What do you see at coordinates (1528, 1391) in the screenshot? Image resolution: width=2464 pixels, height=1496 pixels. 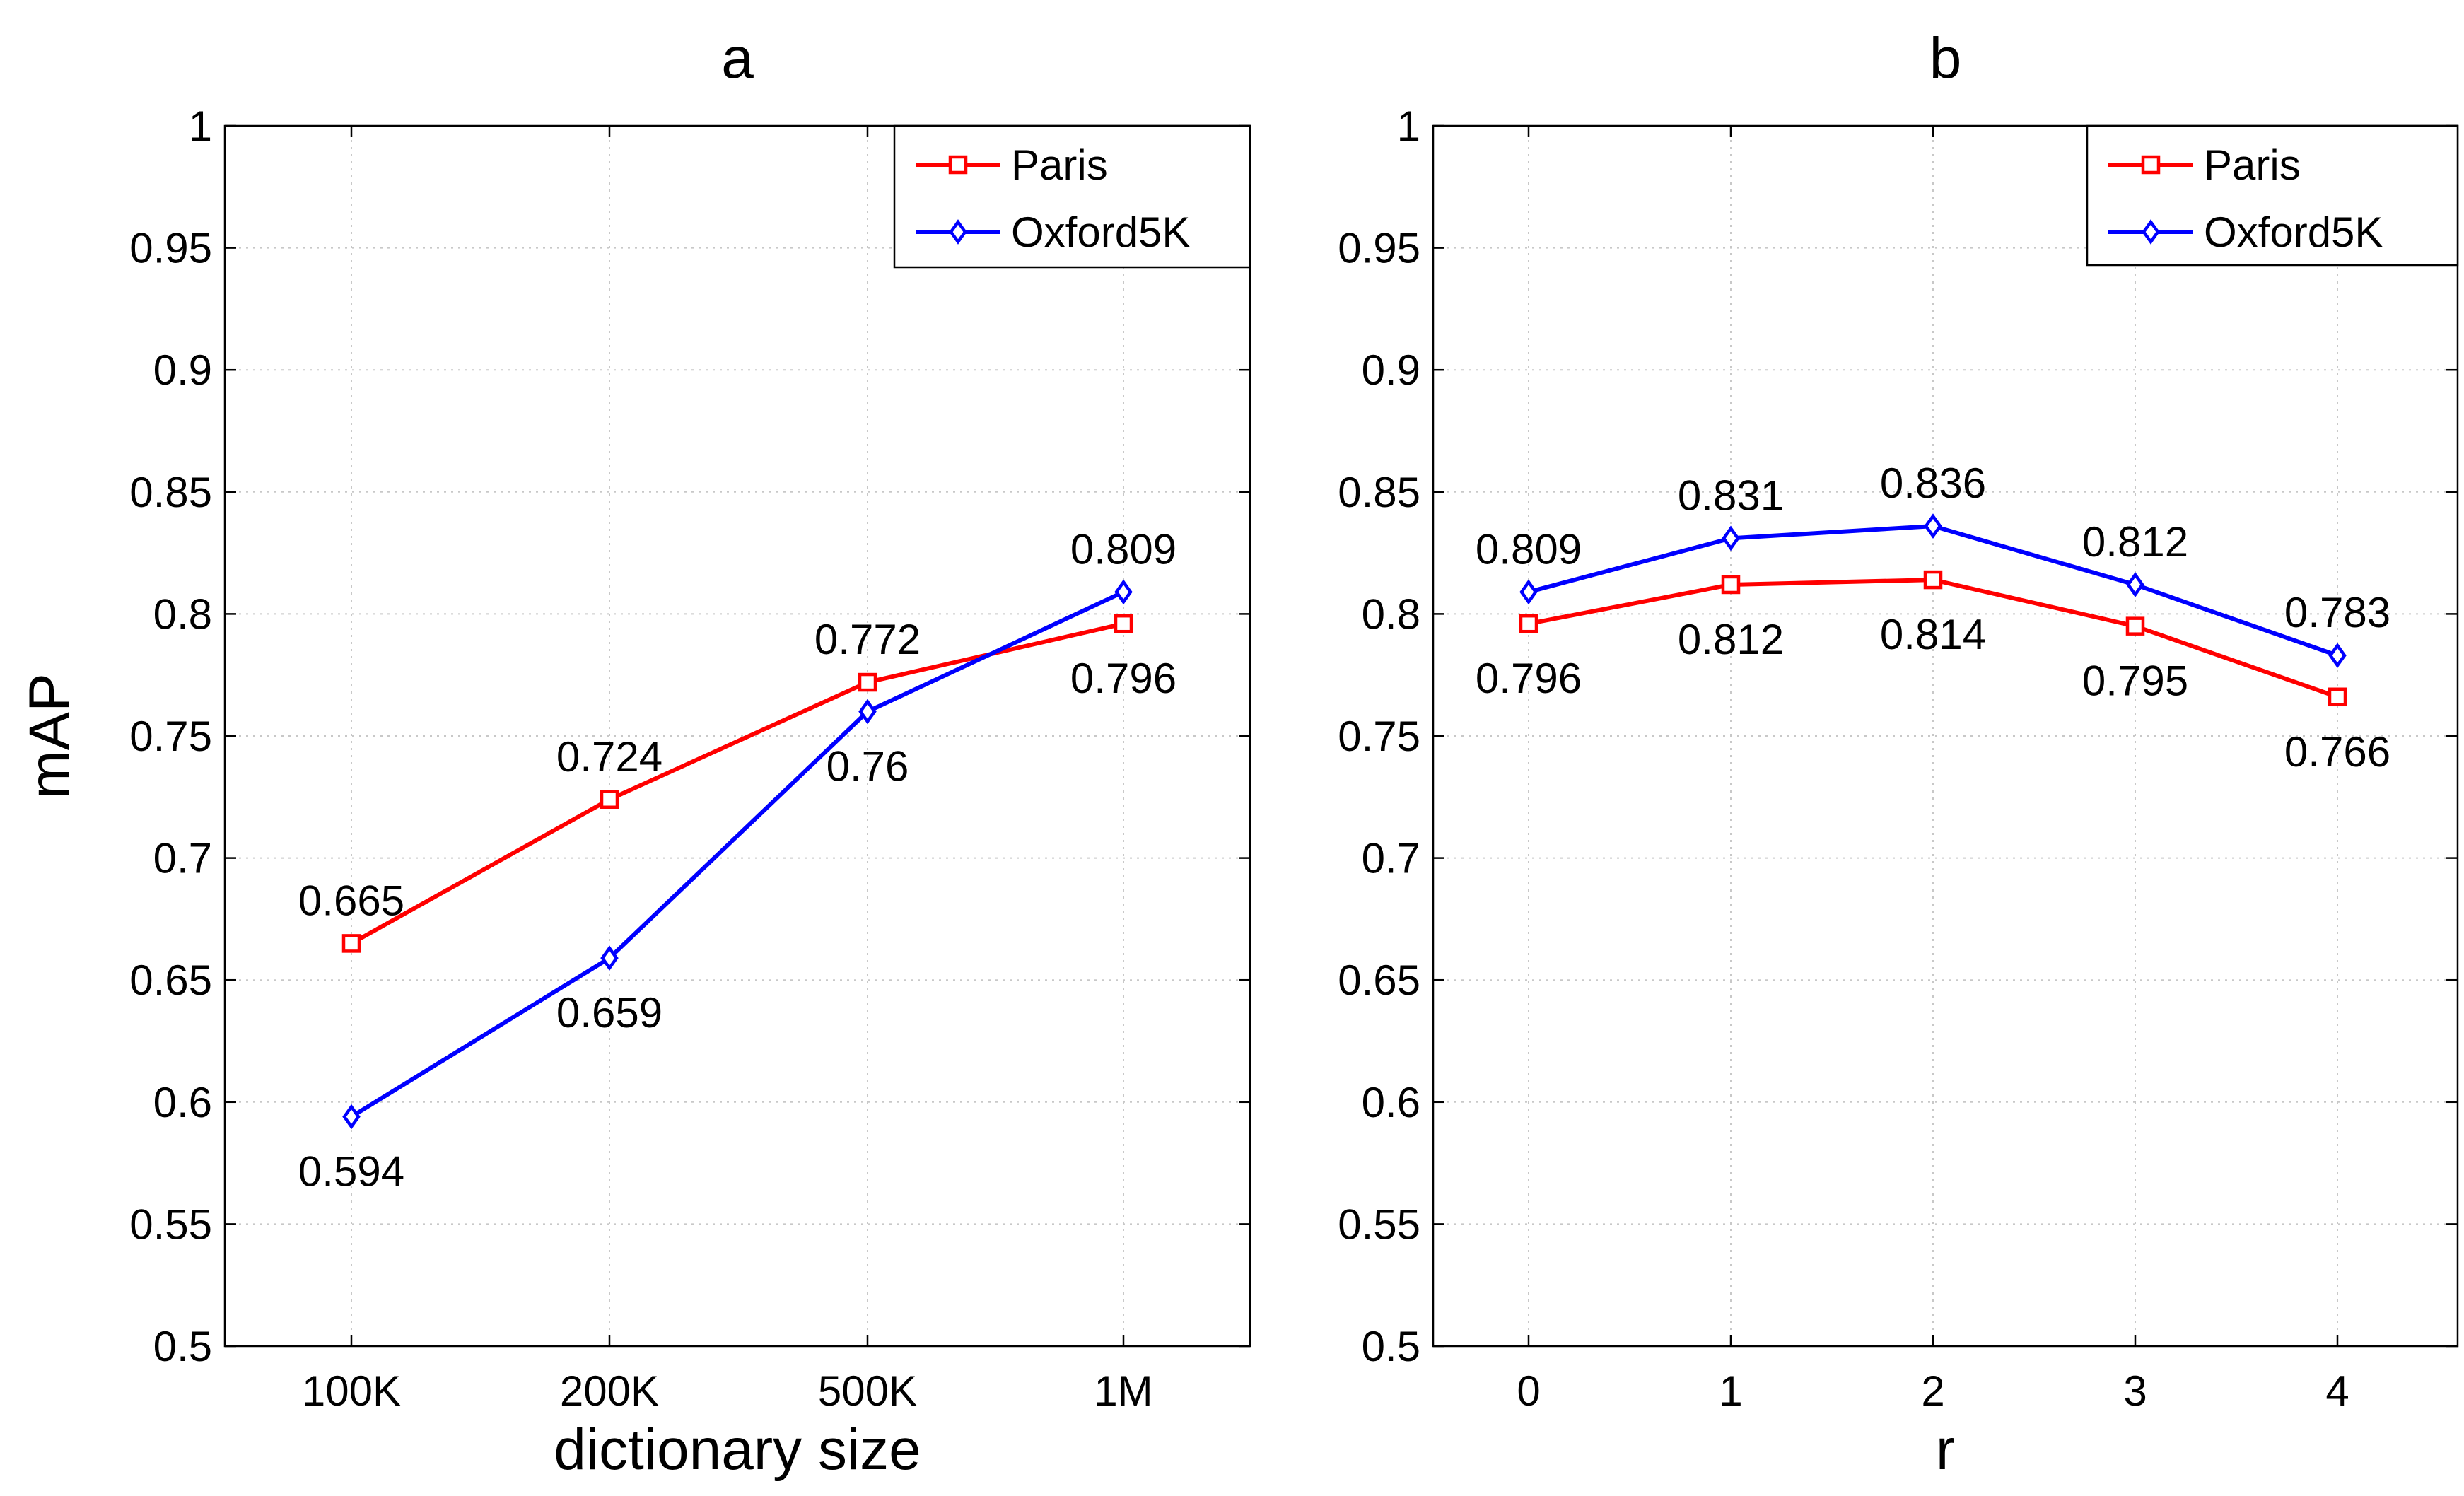 I see `x-tick-label: 0` at bounding box center [1528, 1391].